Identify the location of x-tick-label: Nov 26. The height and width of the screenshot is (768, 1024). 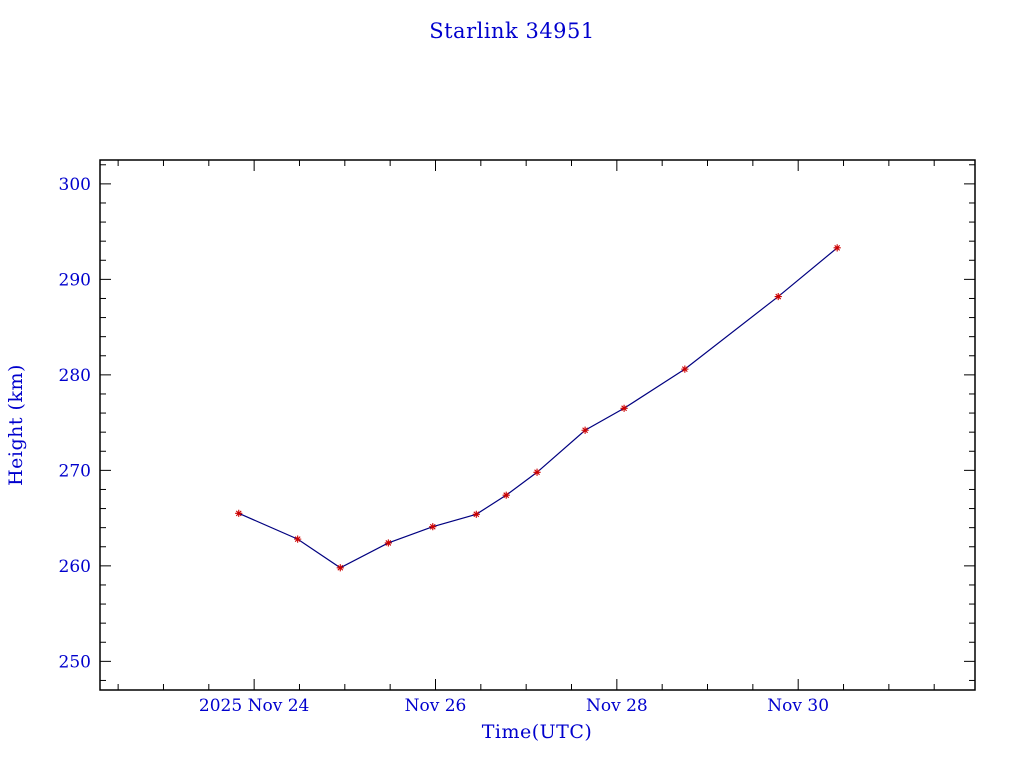
(436, 706).